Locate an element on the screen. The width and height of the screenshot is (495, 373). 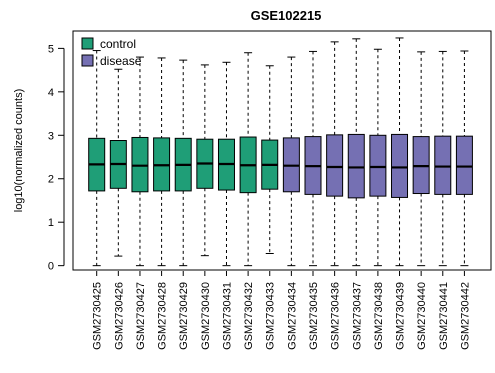
box-GSM2730437 is located at coordinates (356, 152).